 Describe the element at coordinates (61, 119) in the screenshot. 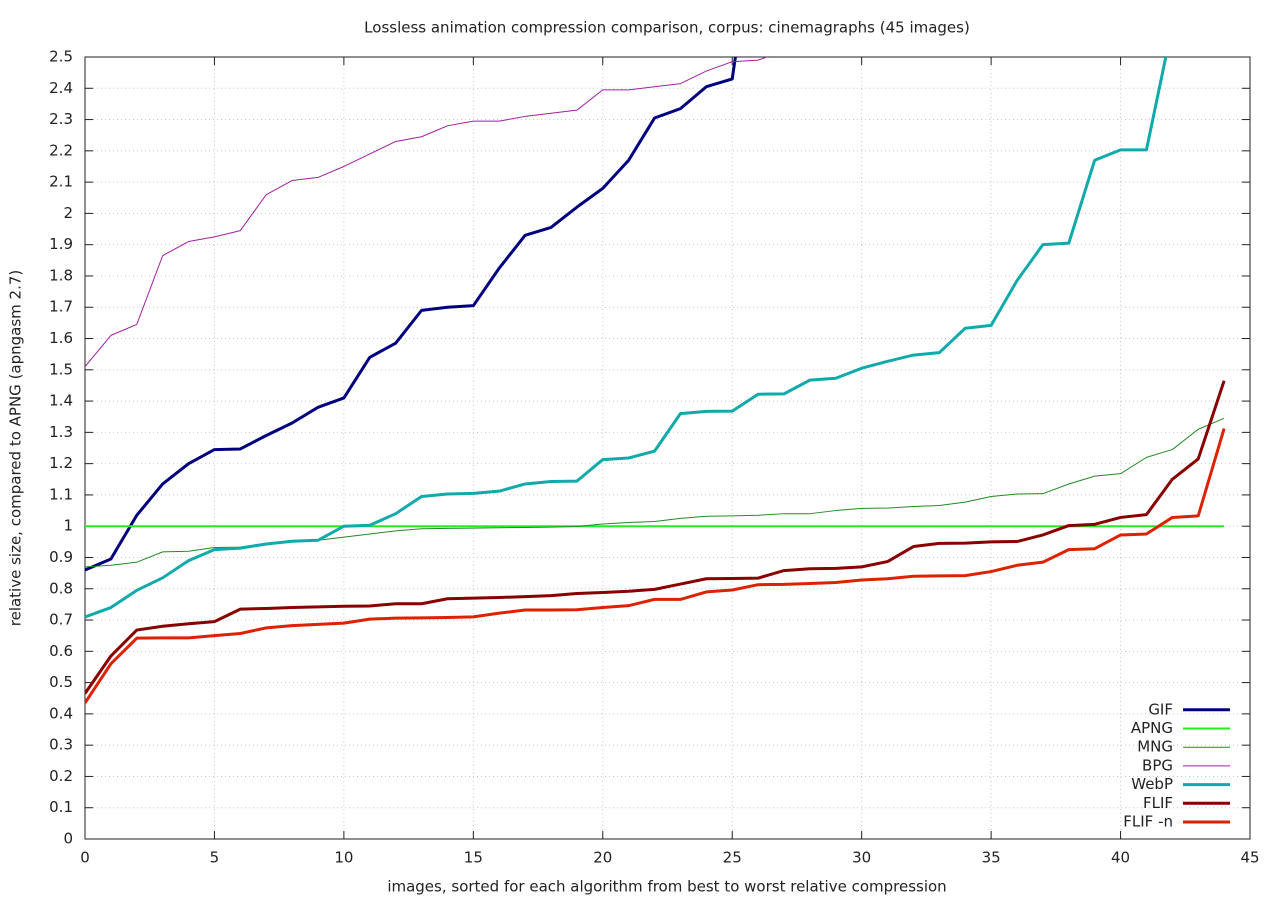

I see `y-tick-label: 2.3` at that location.